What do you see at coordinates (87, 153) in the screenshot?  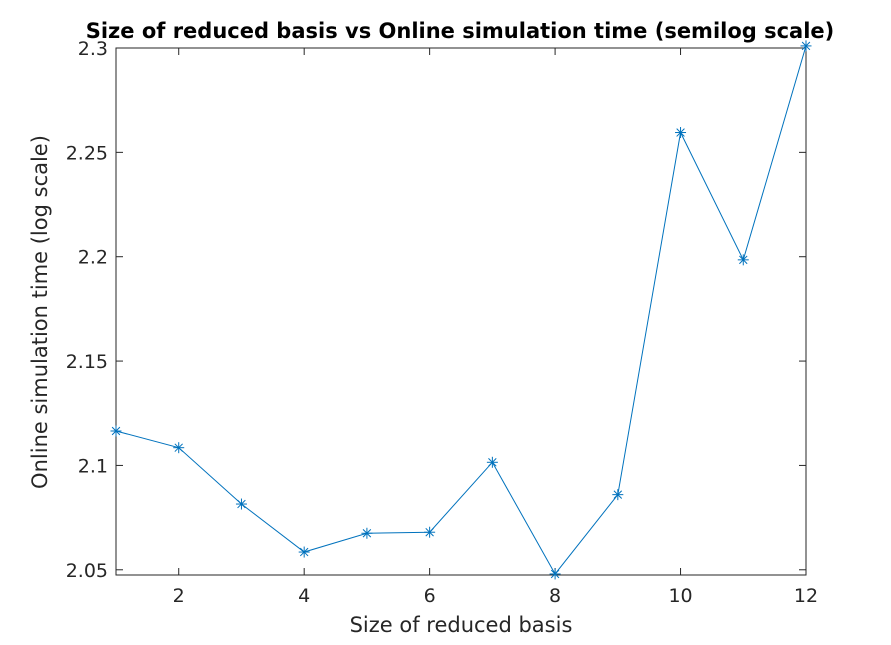 I see `y-tick-label: 2.25` at bounding box center [87, 153].